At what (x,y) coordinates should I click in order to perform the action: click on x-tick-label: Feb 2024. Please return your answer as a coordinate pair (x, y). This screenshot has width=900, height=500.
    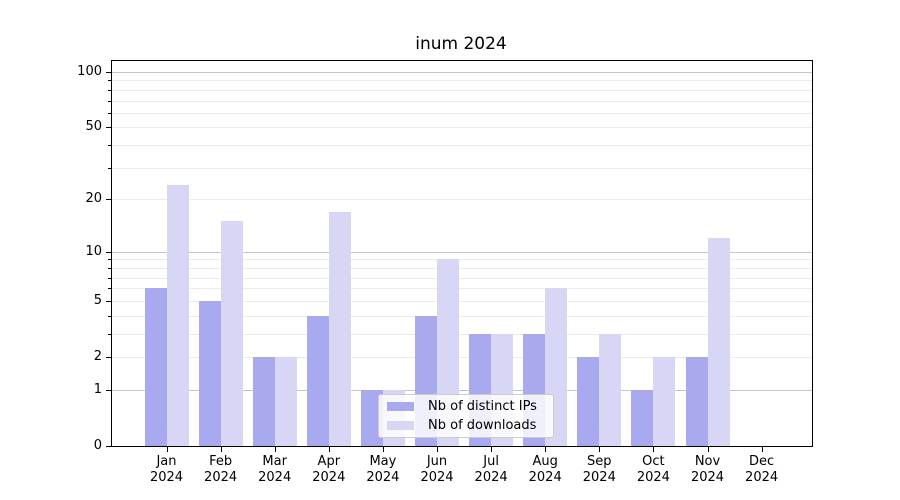
    Looking at the image, I should click on (221, 470).